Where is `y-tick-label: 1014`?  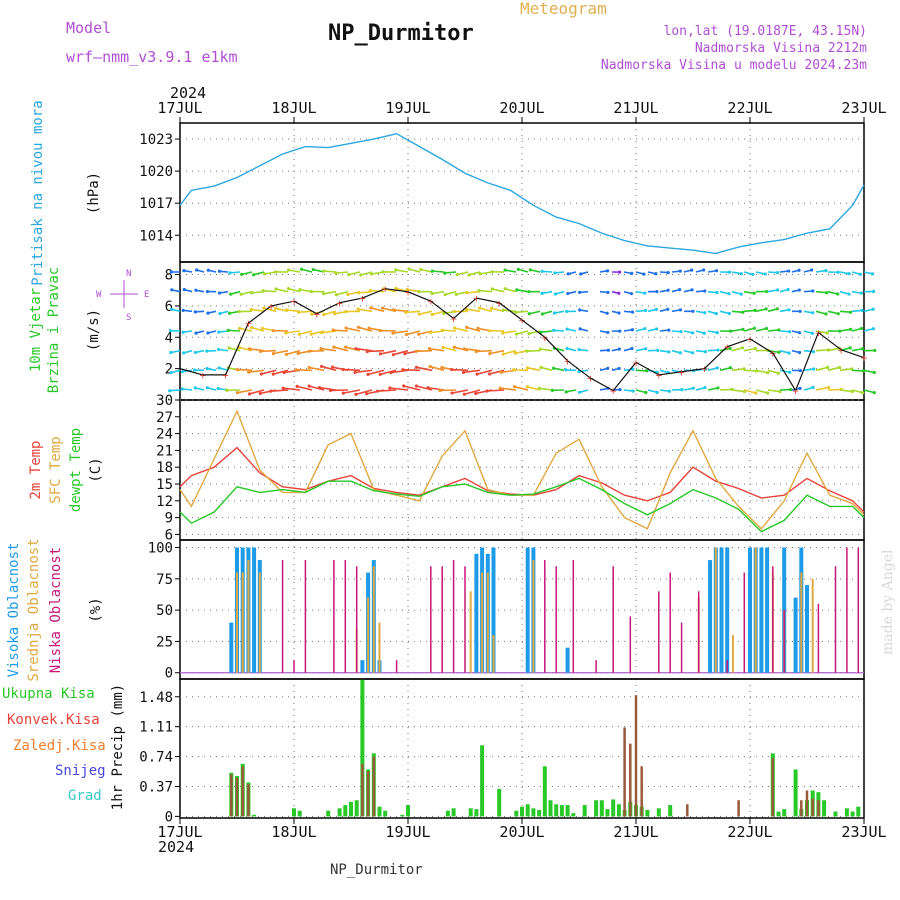
y-tick-label: 1014 is located at coordinates (156, 236).